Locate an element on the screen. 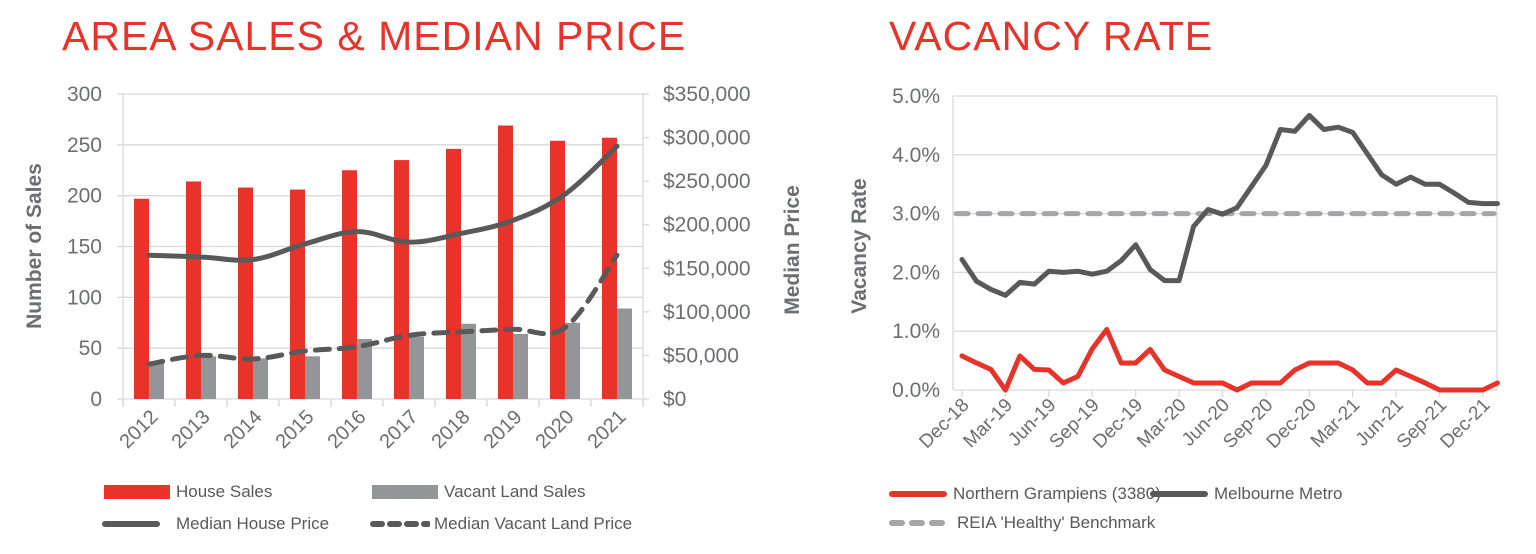  year-tick-label: 2021 is located at coordinates (607, 429).